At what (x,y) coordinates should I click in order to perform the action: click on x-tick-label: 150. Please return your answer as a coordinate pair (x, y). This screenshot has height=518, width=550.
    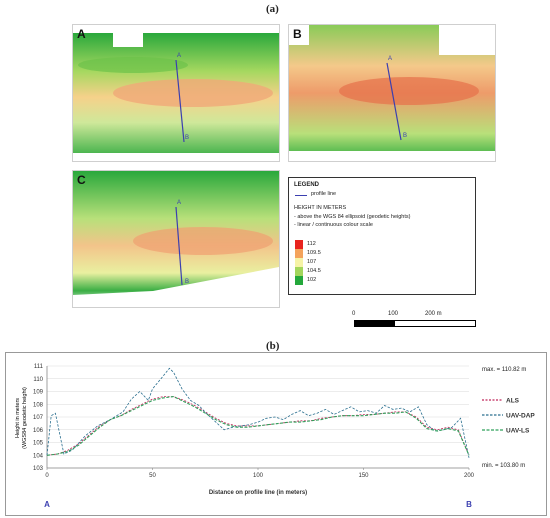
    Looking at the image, I should click on (363, 476).